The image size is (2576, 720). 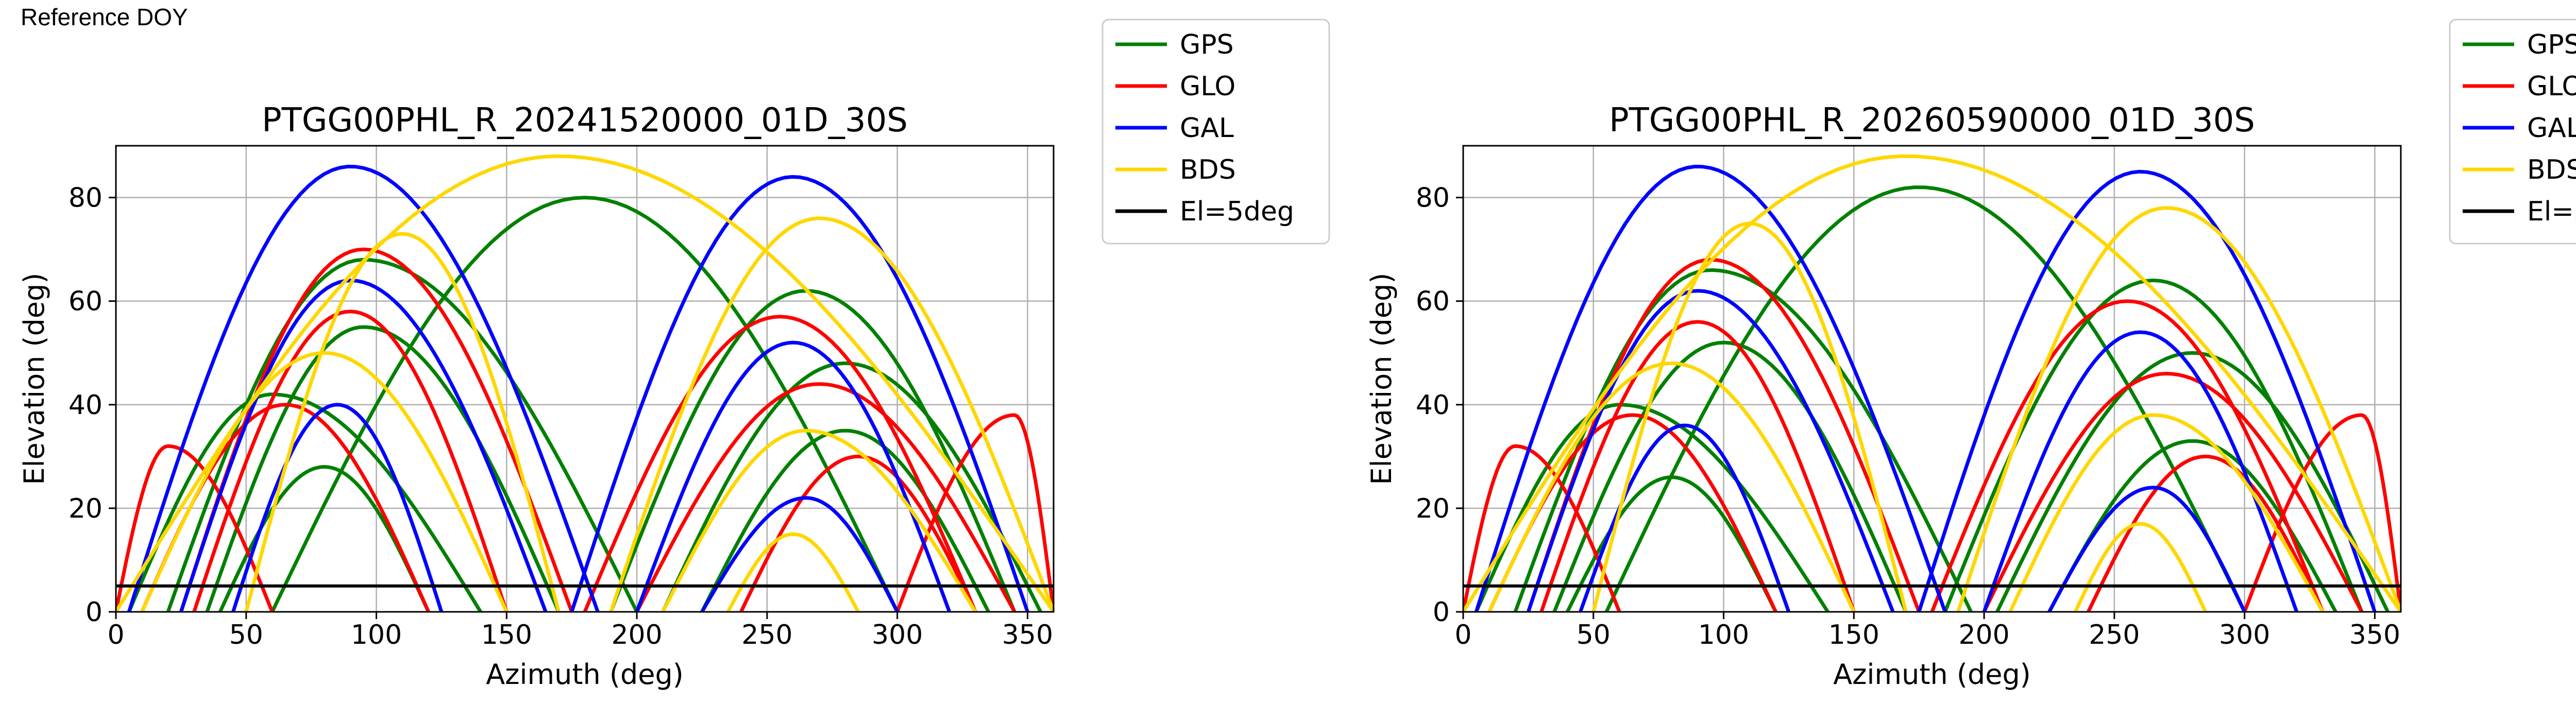 I want to click on reference-doy-label: Reference DOY, so click(x=104, y=17).